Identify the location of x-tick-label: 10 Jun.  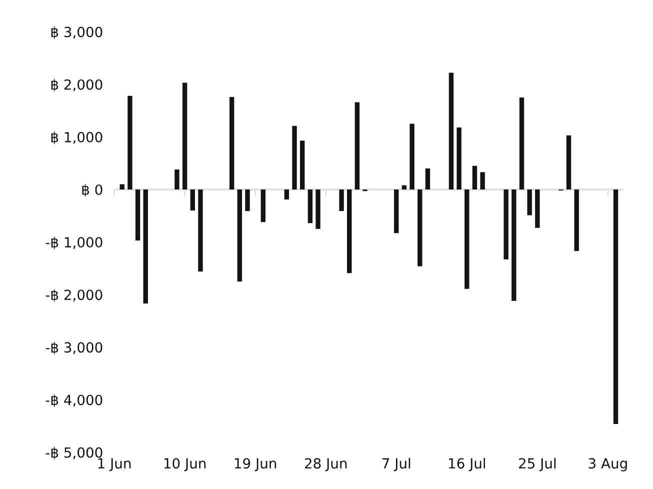
(185, 465).